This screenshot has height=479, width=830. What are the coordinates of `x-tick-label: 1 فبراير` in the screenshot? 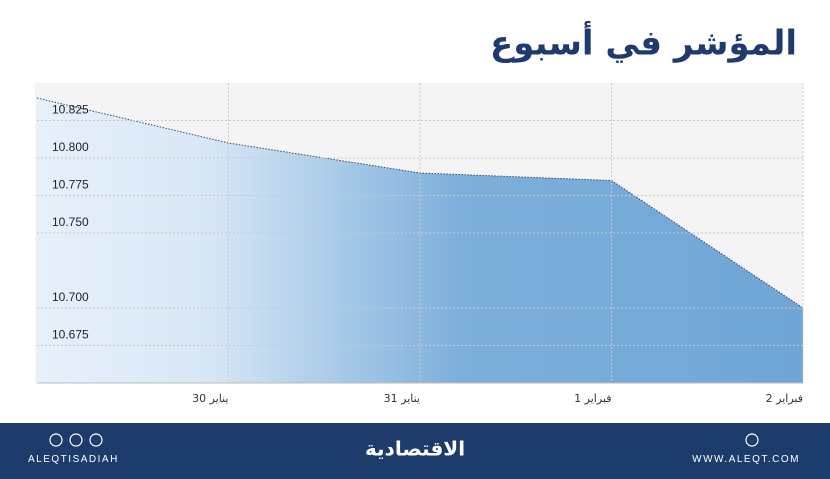 It's located at (592, 398).